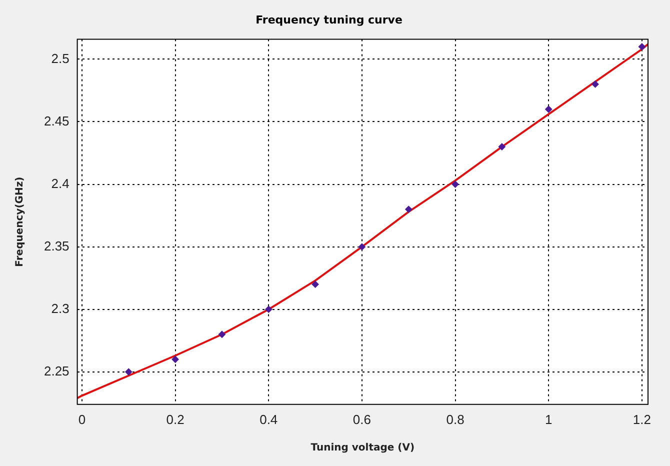 The image size is (670, 466). I want to click on x-tick-label: 1, so click(548, 419).